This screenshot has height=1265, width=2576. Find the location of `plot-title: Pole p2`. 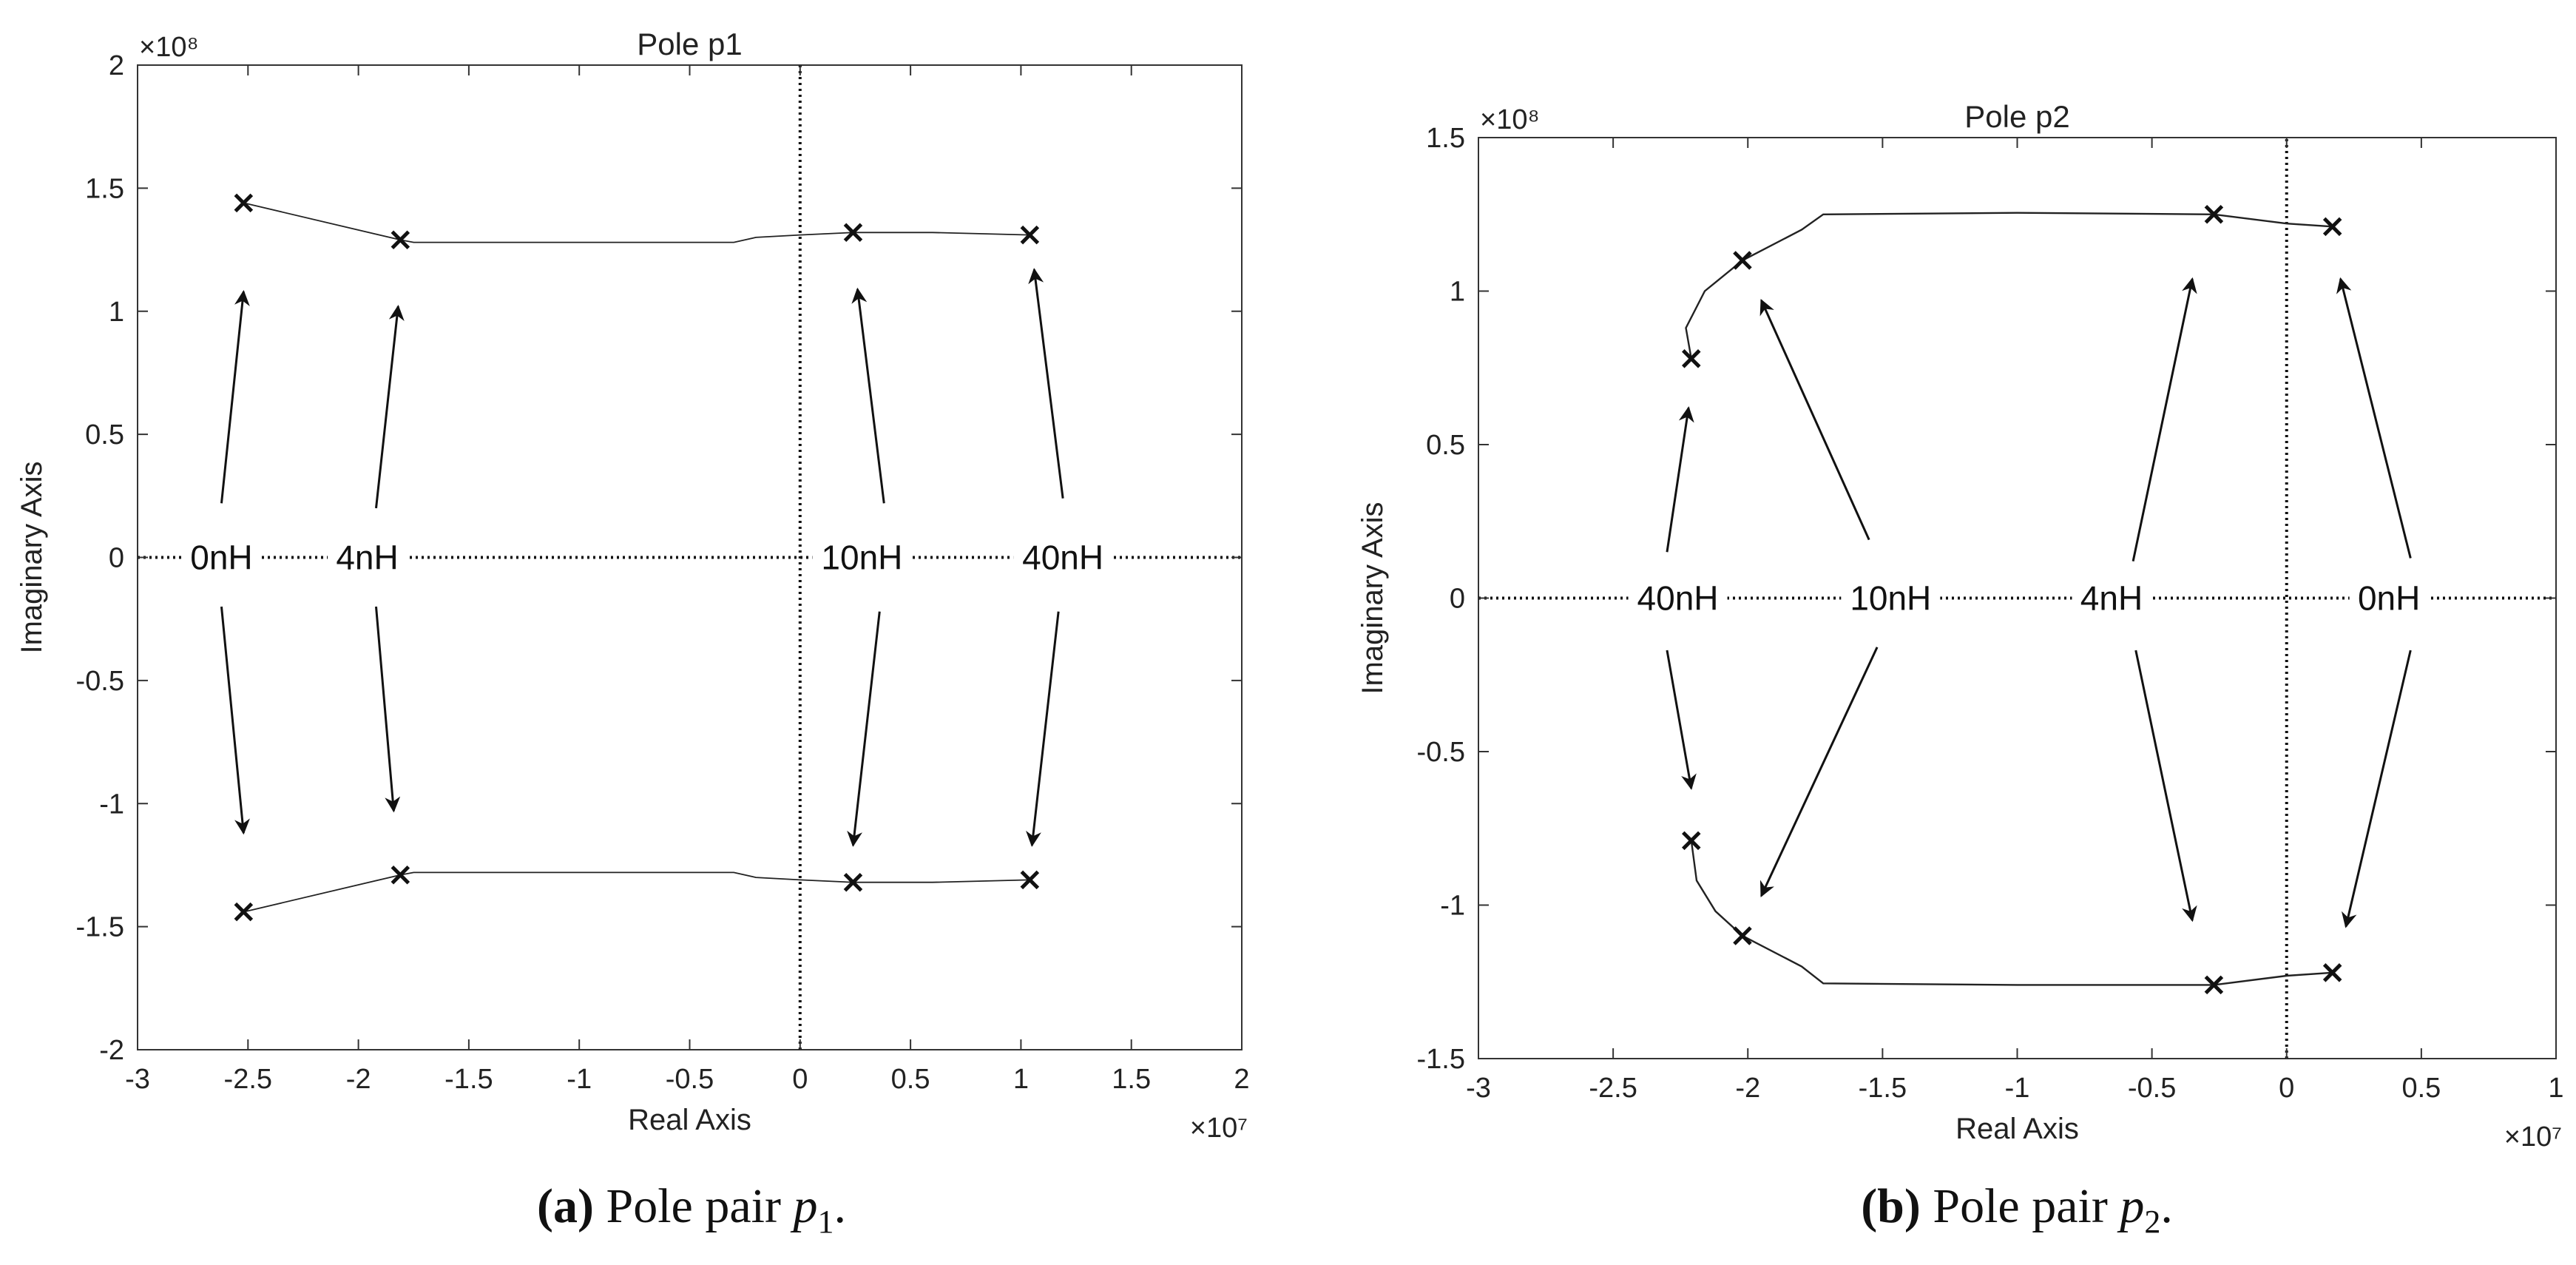

plot-title: Pole p2 is located at coordinates (2016, 117).